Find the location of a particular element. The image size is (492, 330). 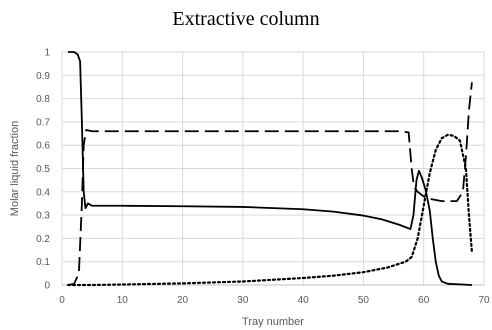

x-tick-label: 40 is located at coordinates (304, 300).